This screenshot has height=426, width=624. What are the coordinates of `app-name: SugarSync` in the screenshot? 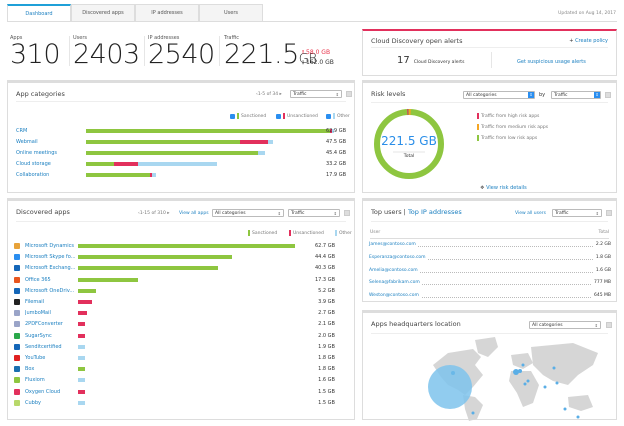 It's located at (38, 335).